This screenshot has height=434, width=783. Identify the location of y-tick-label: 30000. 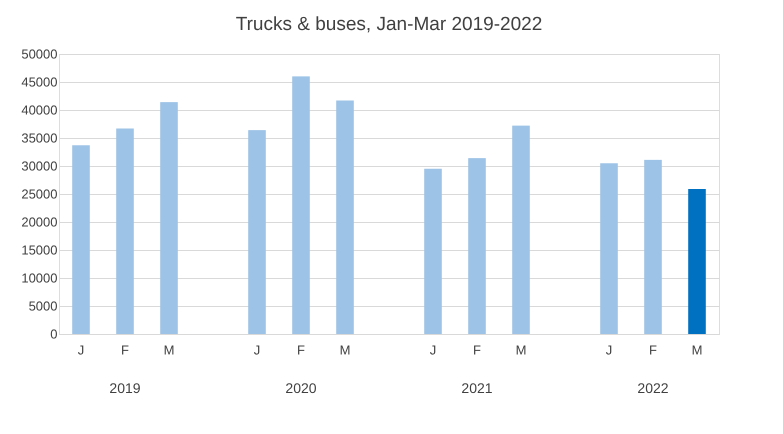
(39, 166).